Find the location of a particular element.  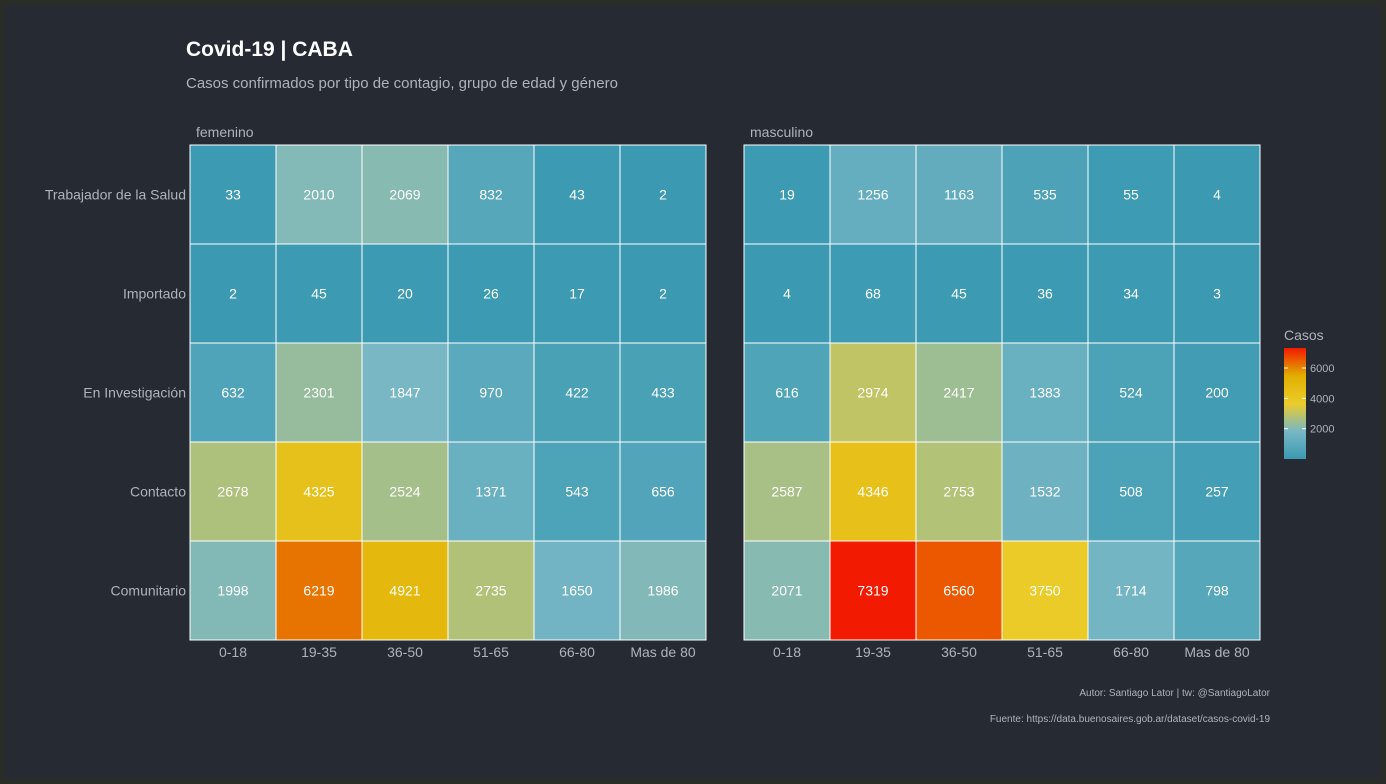

facet-label-femenino: femenino is located at coordinates (225, 132).